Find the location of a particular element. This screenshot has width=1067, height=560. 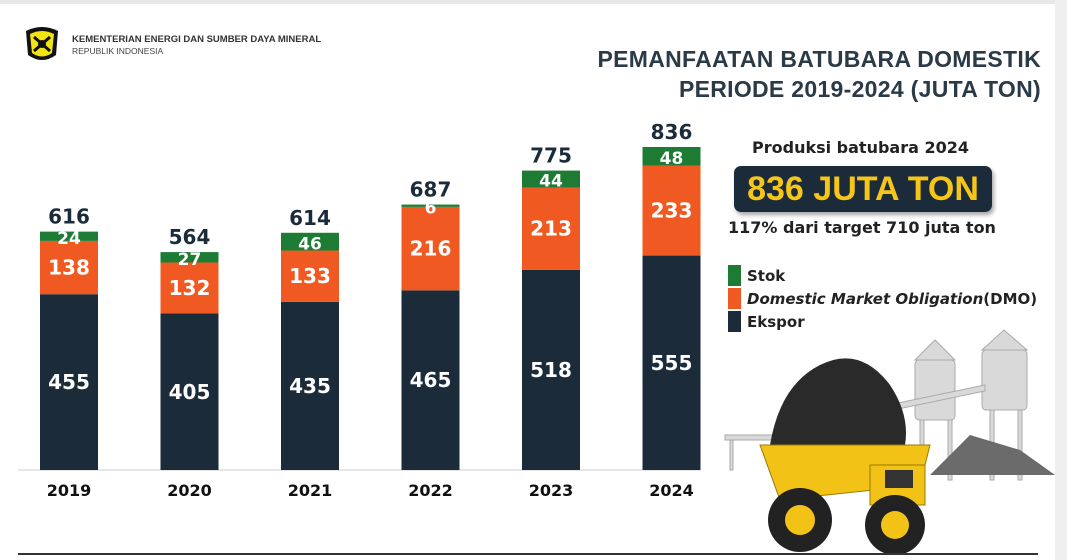

data-label: 405 is located at coordinates (190, 392).